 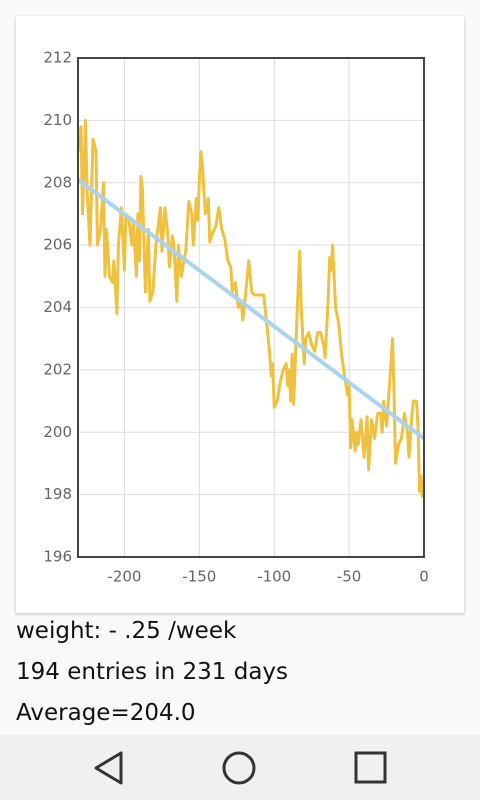 What do you see at coordinates (108, 768) in the screenshot?
I see `back-button` at bounding box center [108, 768].